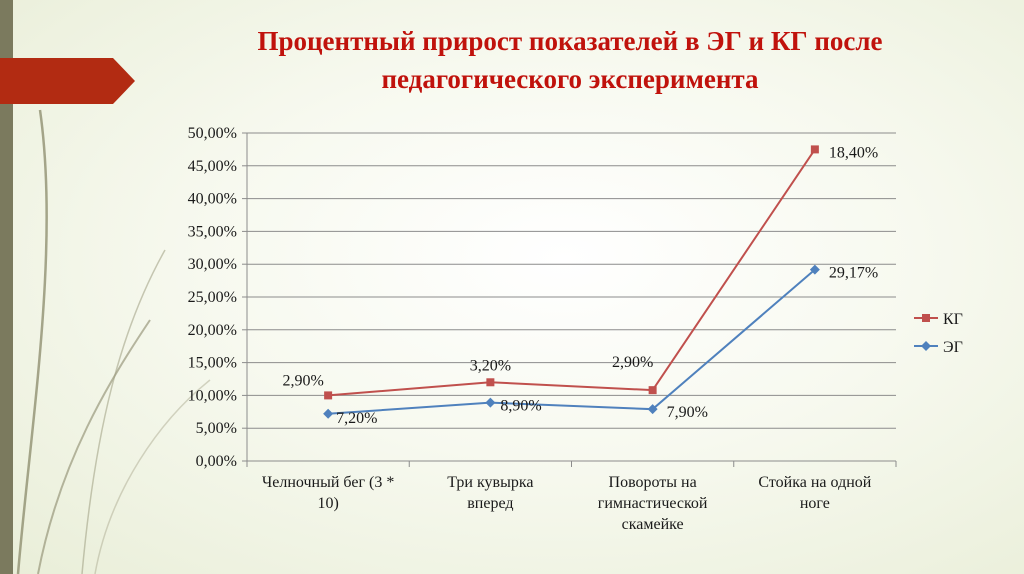  I want to click on x-category-label-line: Повороты на, so click(653, 482).